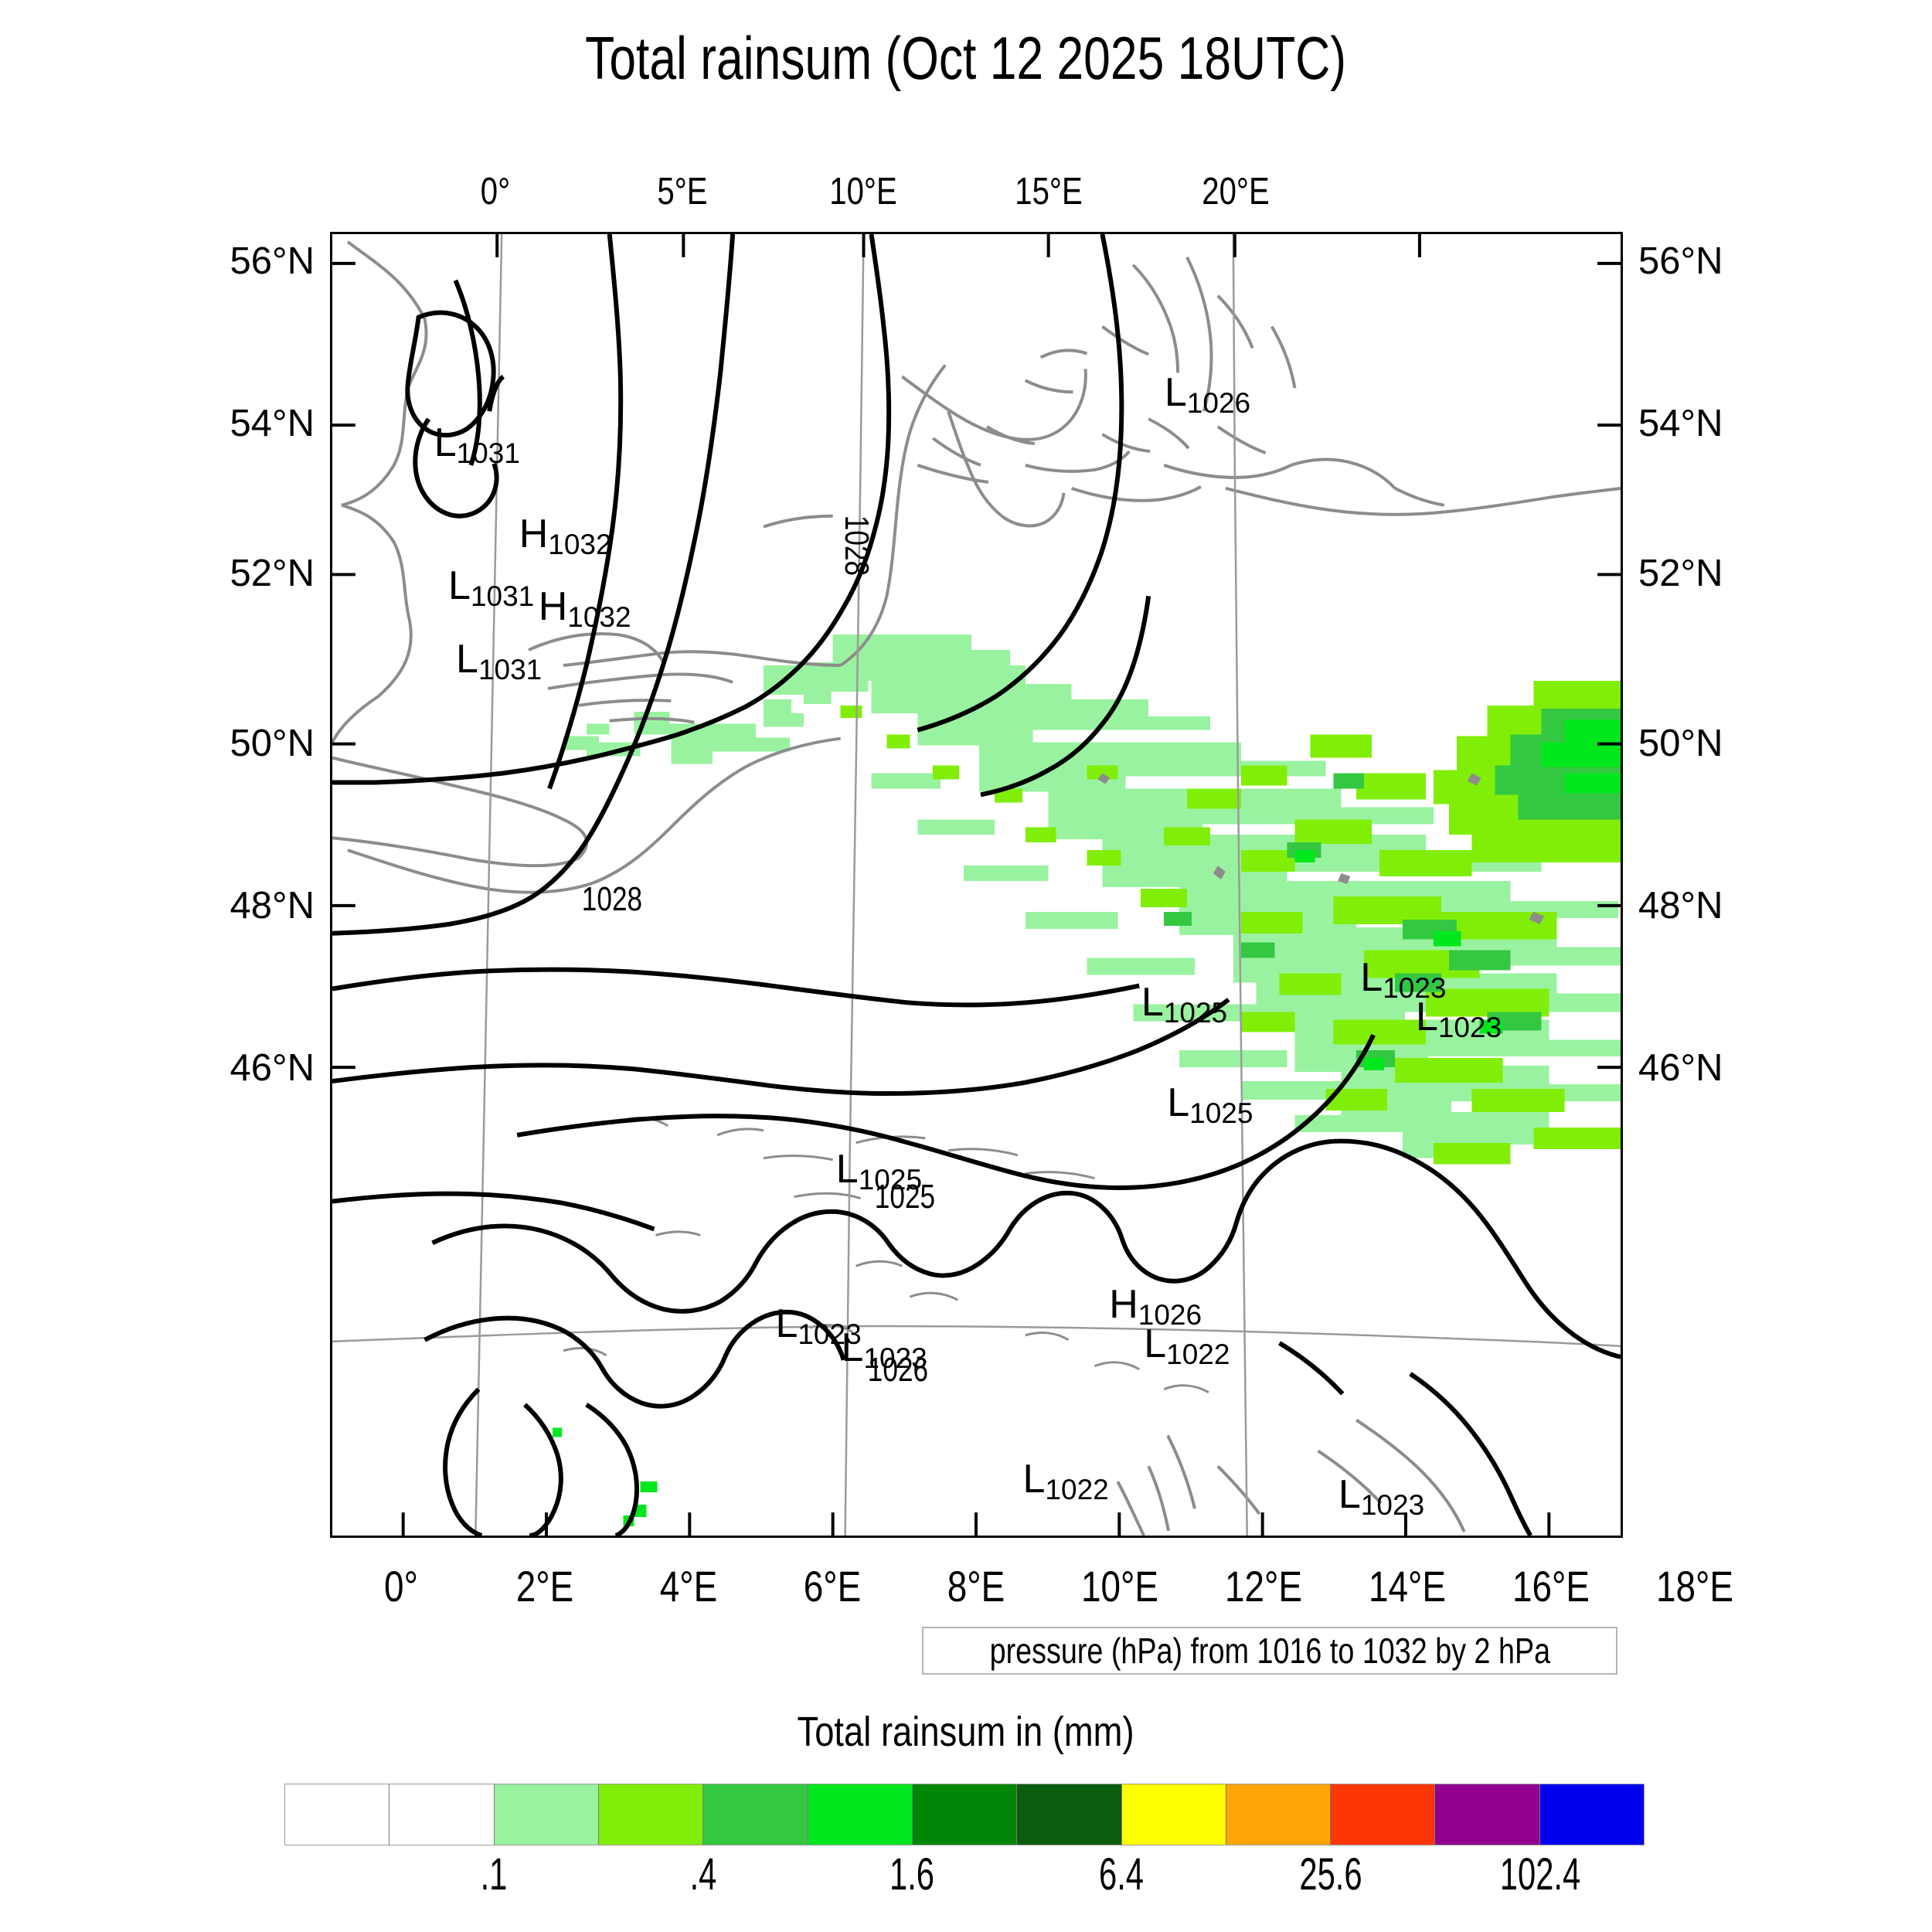 This screenshot has width=1932, height=1932. What do you see at coordinates (1681, 424) in the screenshot?
I see `right-axis-tick-1: 54°N` at bounding box center [1681, 424].